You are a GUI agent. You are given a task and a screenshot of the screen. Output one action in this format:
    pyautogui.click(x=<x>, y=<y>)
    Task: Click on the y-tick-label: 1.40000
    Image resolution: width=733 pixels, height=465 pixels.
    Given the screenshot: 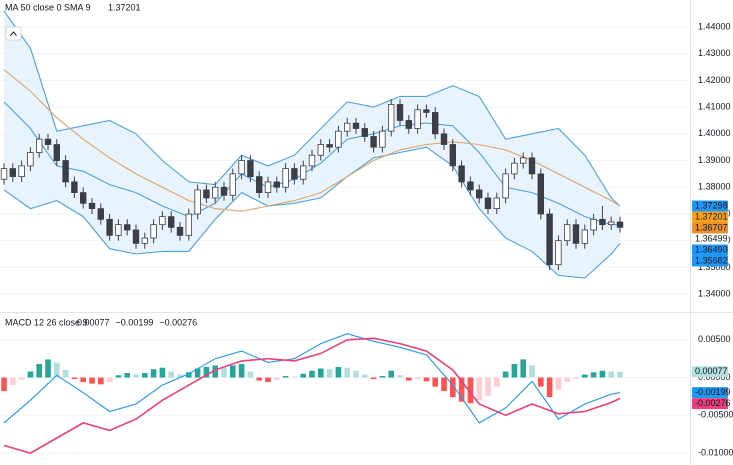 What is the action you would take?
    pyautogui.click(x=714, y=133)
    